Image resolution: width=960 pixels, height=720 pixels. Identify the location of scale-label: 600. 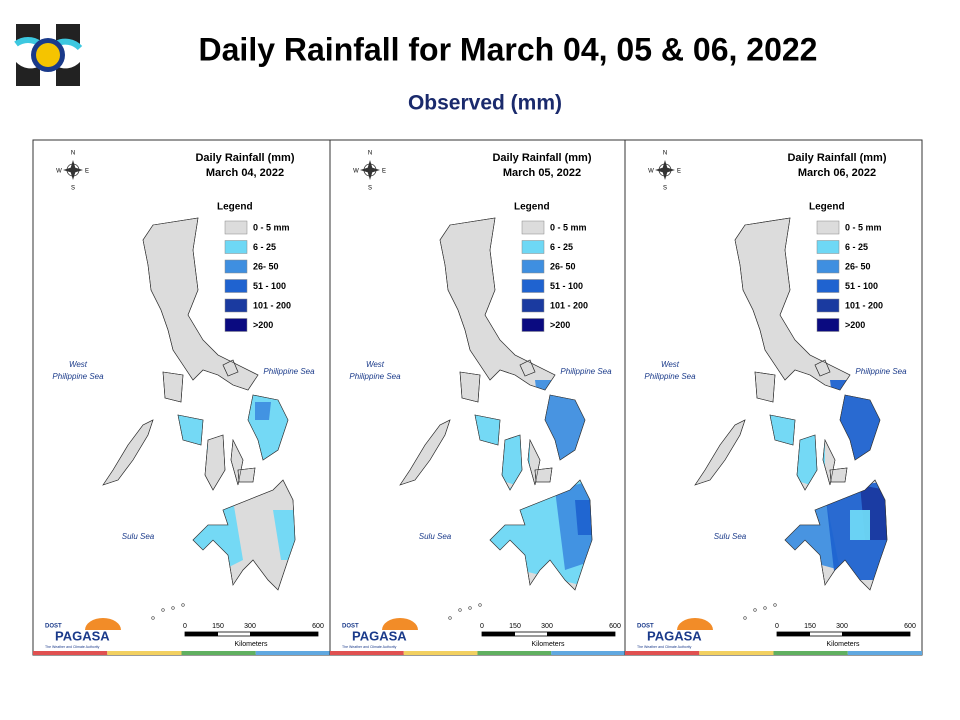
(910, 626).